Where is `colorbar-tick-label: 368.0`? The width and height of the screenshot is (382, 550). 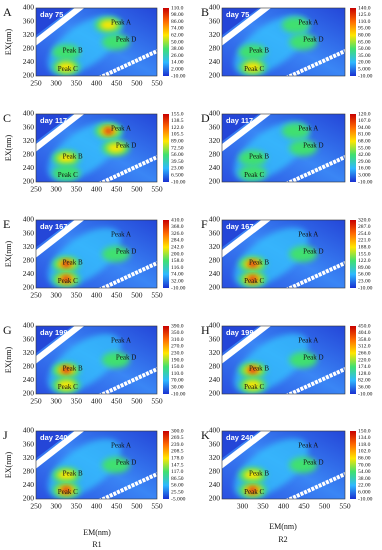 colorbar-tick-label: 368.0 is located at coordinates (177, 227).